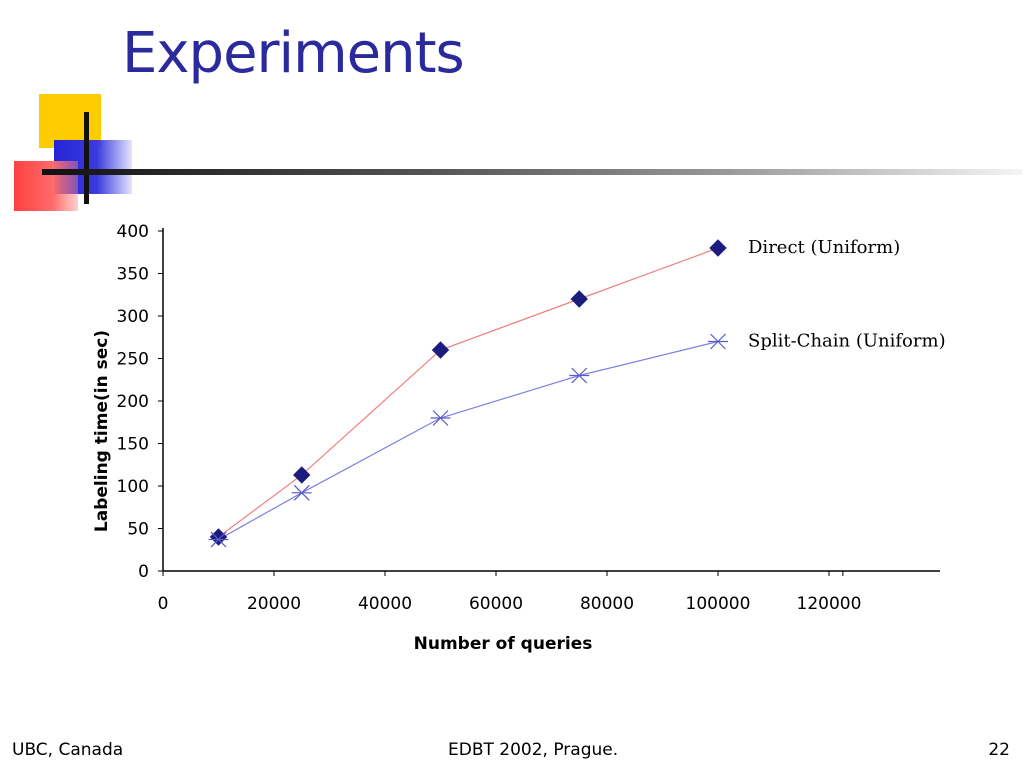 The image size is (1024, 768). What do you see at coordinates (607, 604) in the screenshot?
I see `x-tick-label: 80000` at bounding box center [607, 604].